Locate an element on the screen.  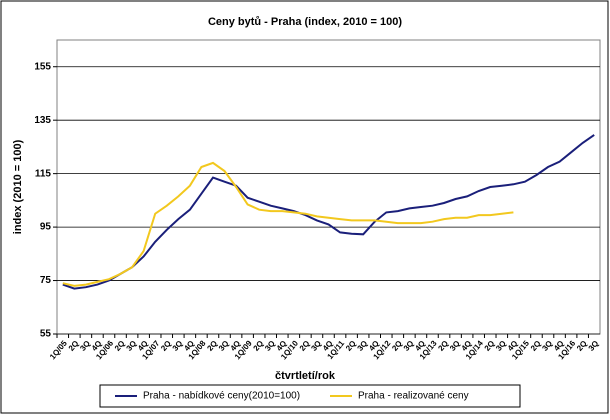
legend-box is located at coordinates (310, 396).